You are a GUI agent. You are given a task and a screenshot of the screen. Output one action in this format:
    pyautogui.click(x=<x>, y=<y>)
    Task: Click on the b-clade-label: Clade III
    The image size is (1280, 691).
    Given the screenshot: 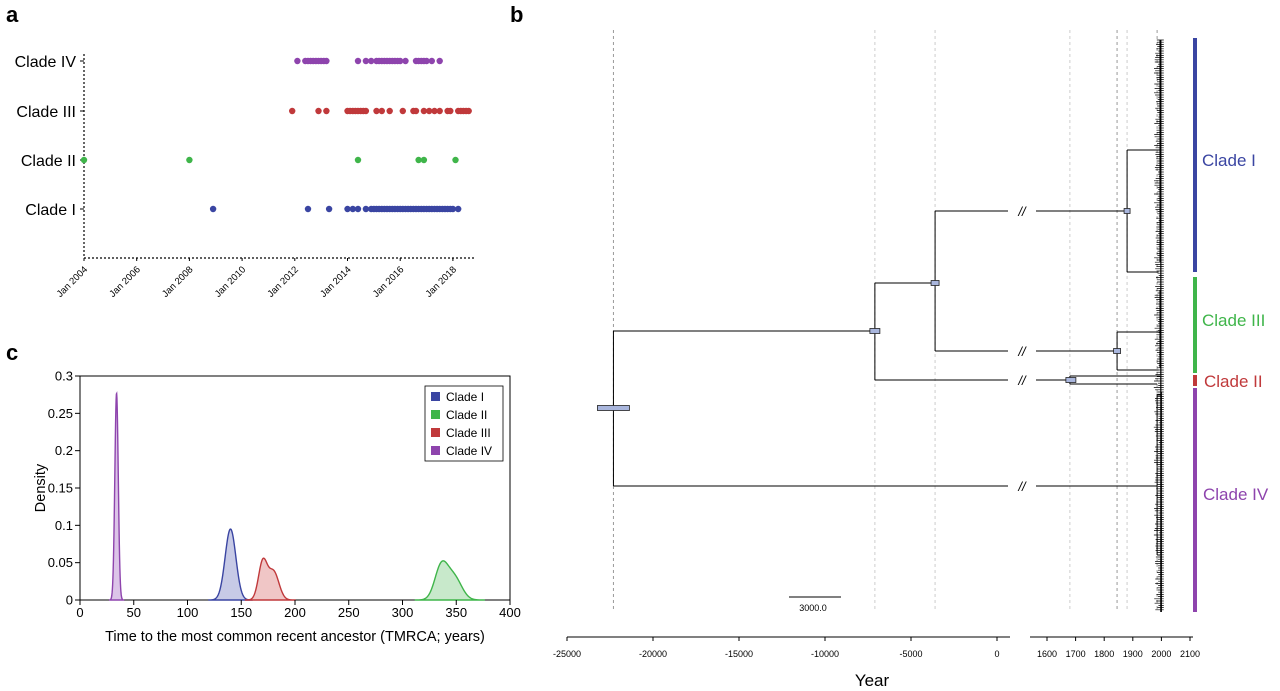 What is the action you would take?
    pyautogui.click(x=1233, y=320)
    